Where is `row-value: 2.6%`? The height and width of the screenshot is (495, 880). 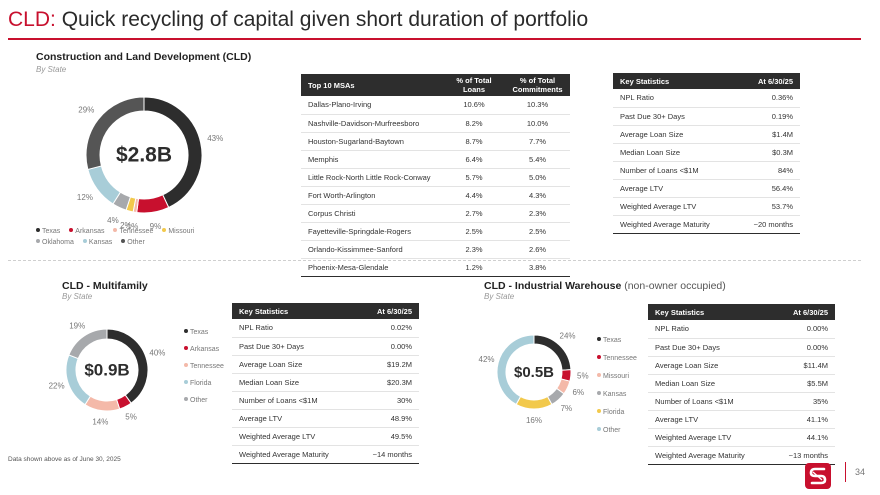
row-value: 2.6% is located at coordinates (537, 249).